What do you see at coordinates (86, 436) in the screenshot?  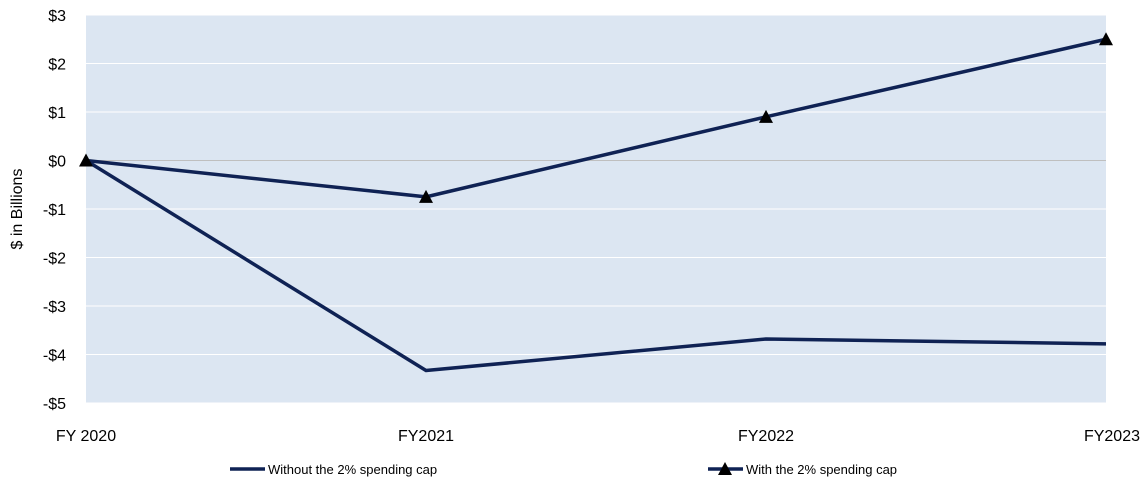 I see `x-tick-label: FY 2020` at bounding box center [86, 436].